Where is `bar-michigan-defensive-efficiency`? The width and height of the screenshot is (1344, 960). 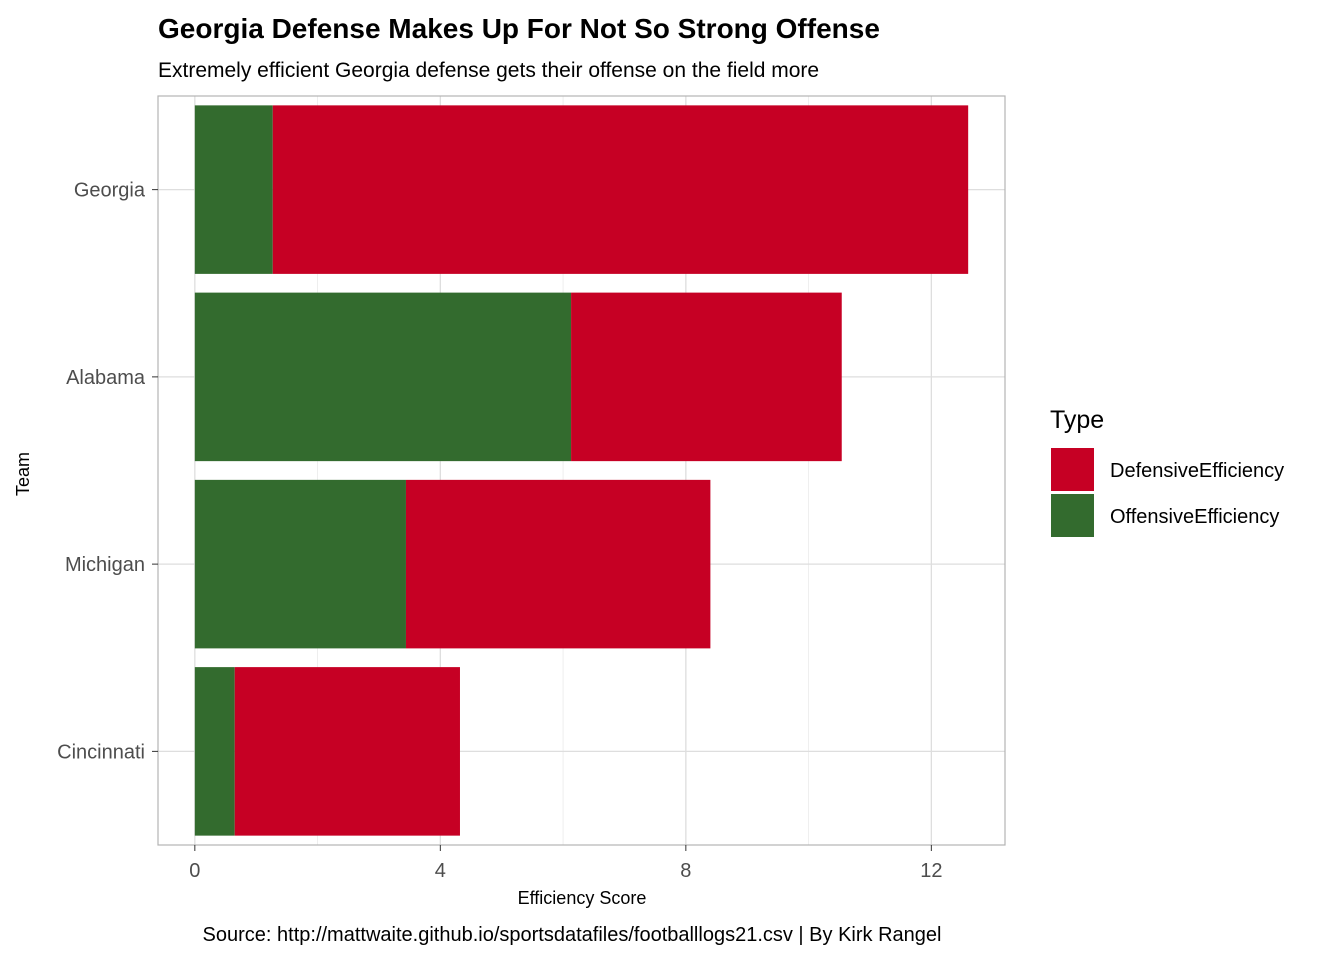 bar-michigan-defensive-efficiency is located at coordinates (558, 564).